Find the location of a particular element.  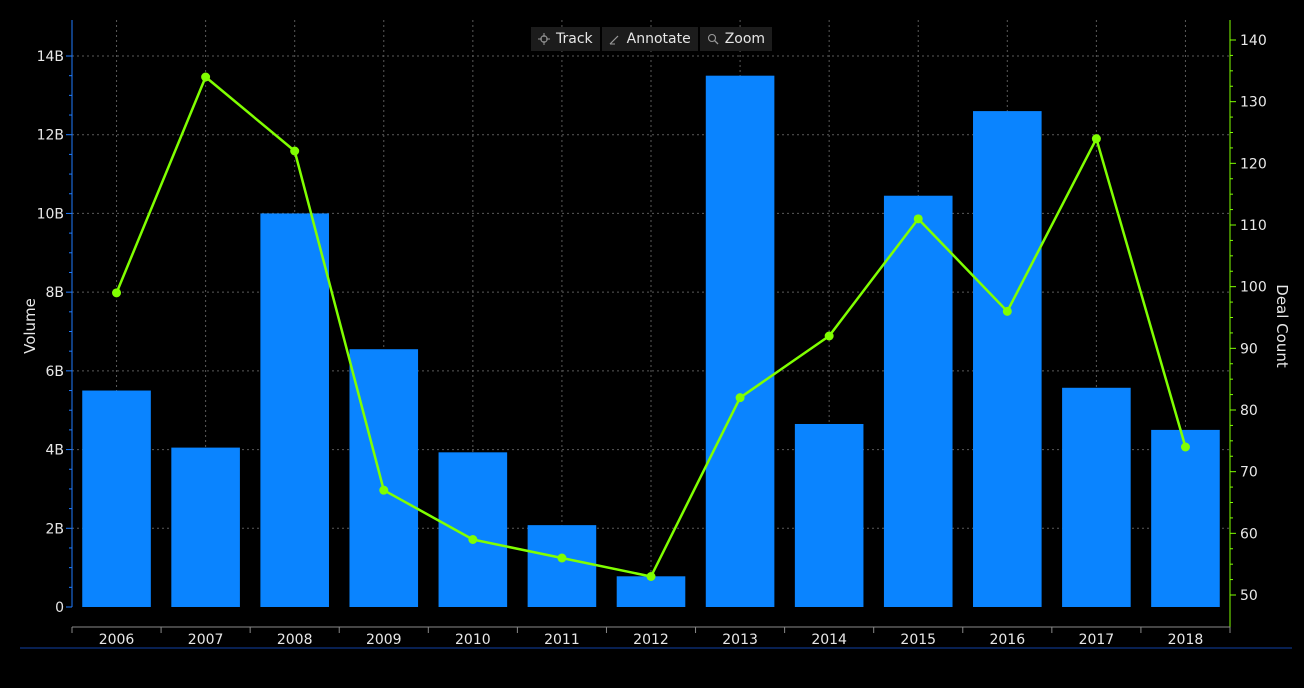

track-button: Track is located at coordinates (565, 39).